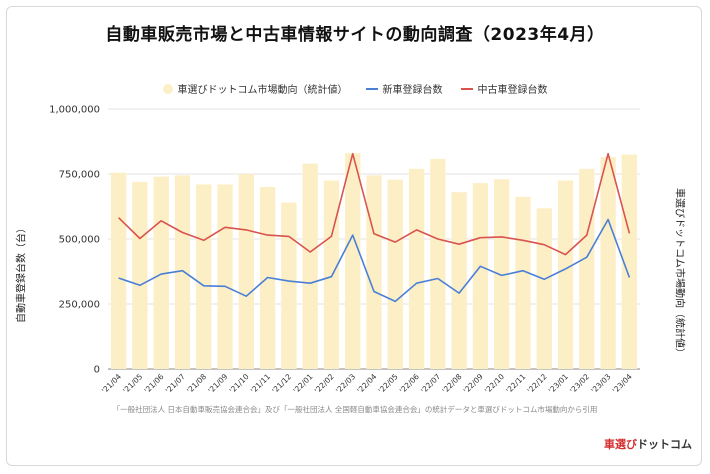  Describe the element at coordinates (175, 383) in the screenshot. I see `x-tick-label: '21/07` at that location.